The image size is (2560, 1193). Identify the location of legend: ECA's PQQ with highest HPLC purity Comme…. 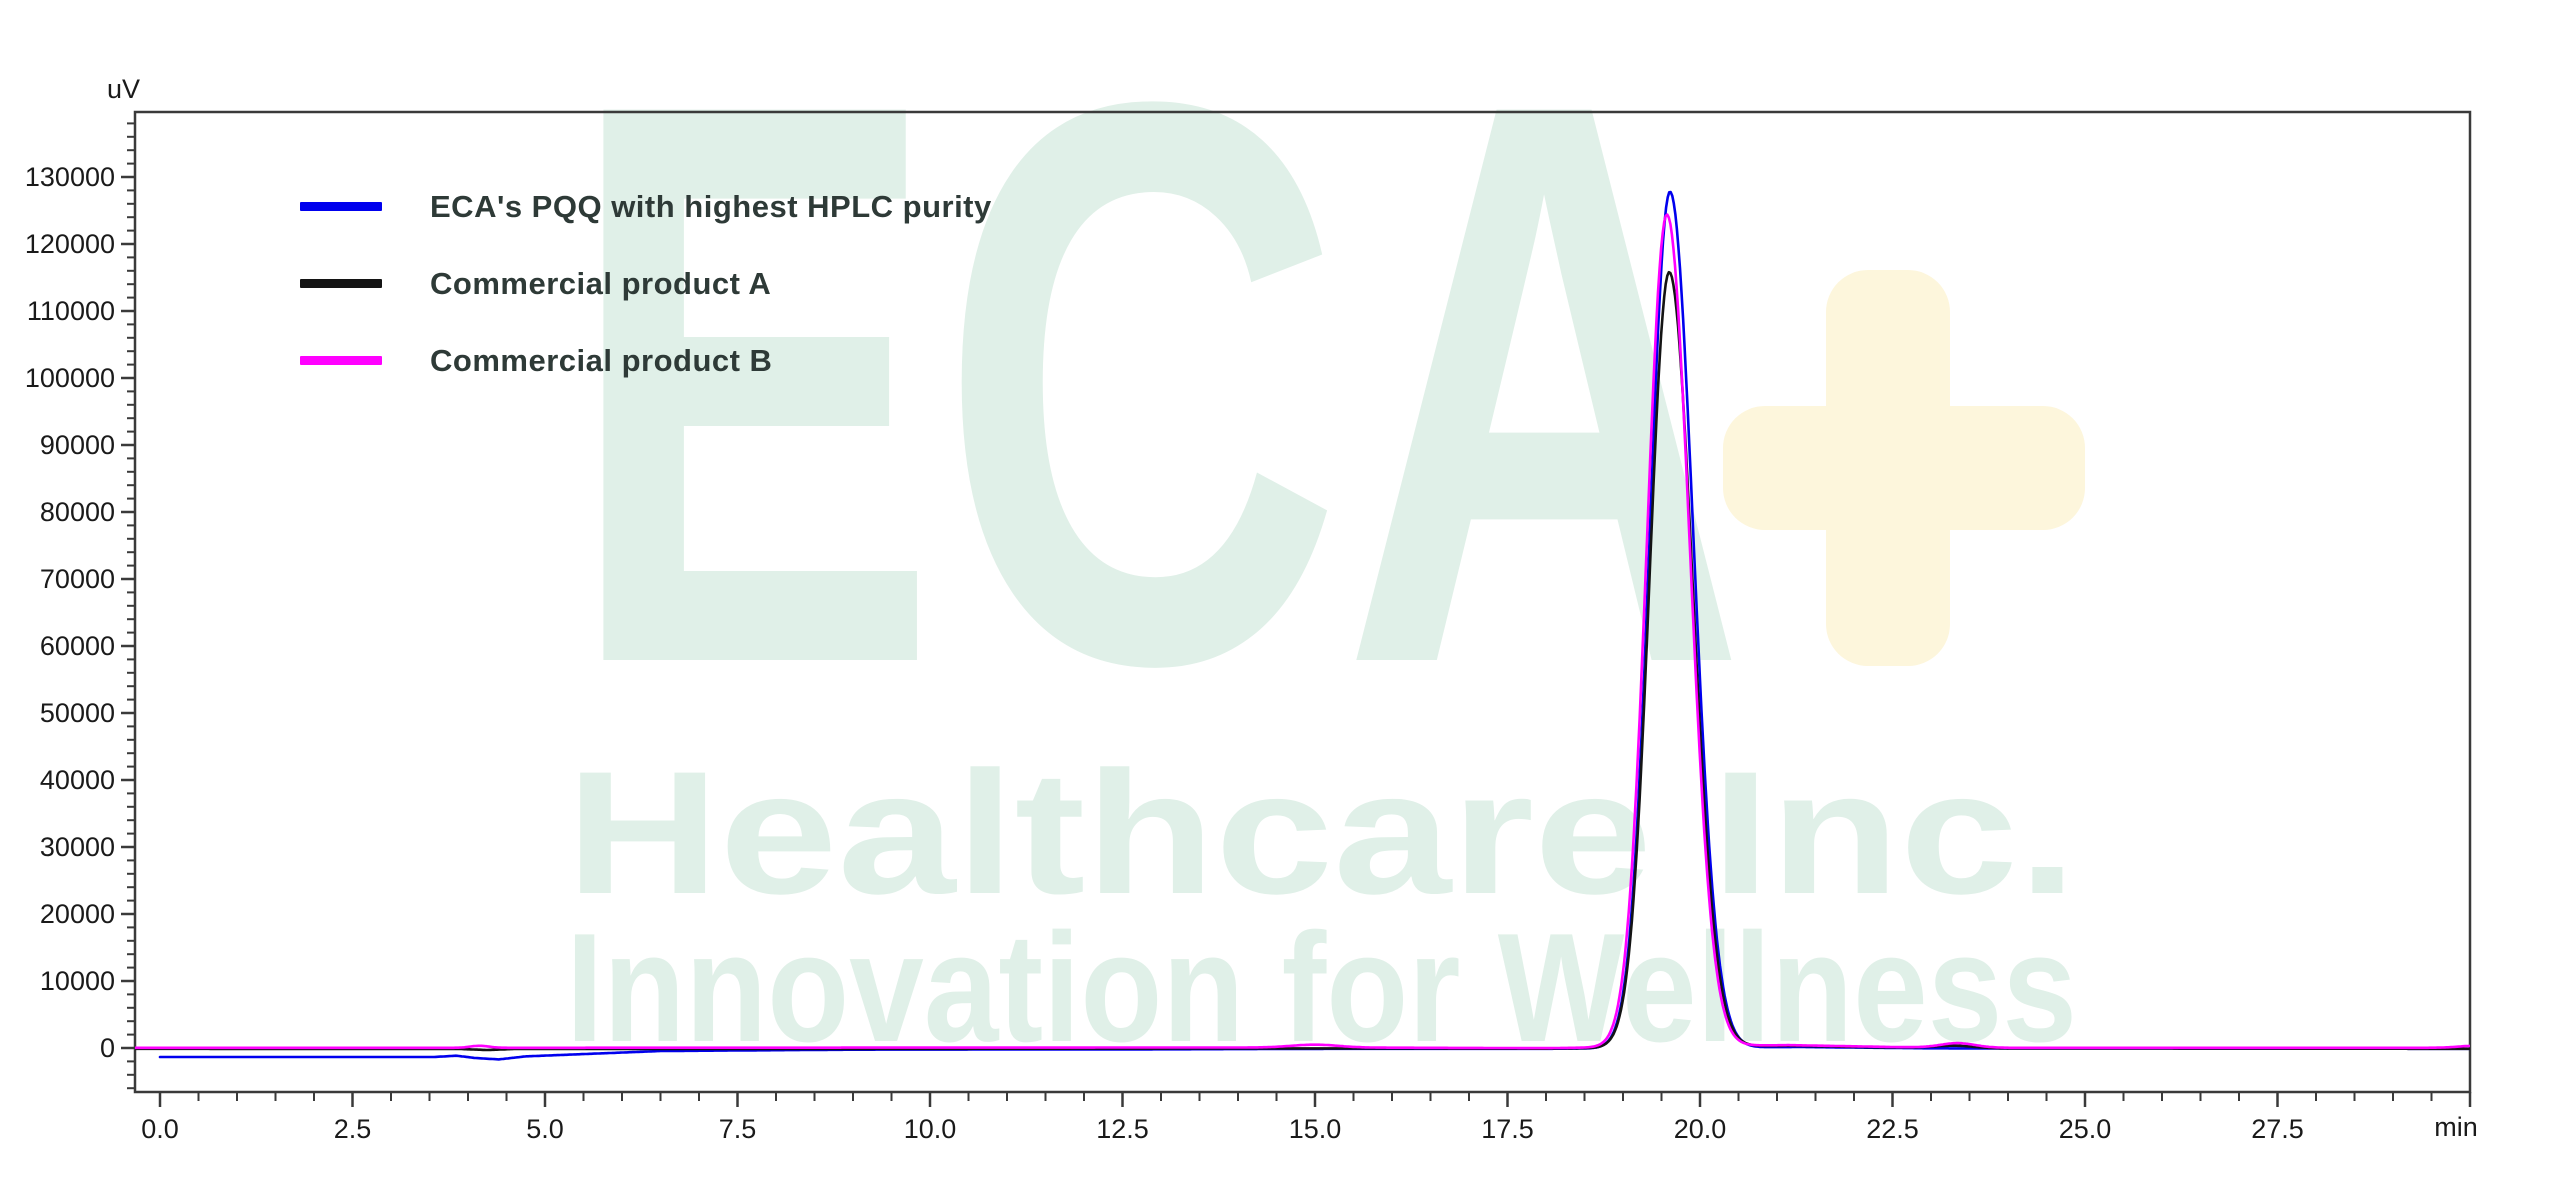
(646, 283).